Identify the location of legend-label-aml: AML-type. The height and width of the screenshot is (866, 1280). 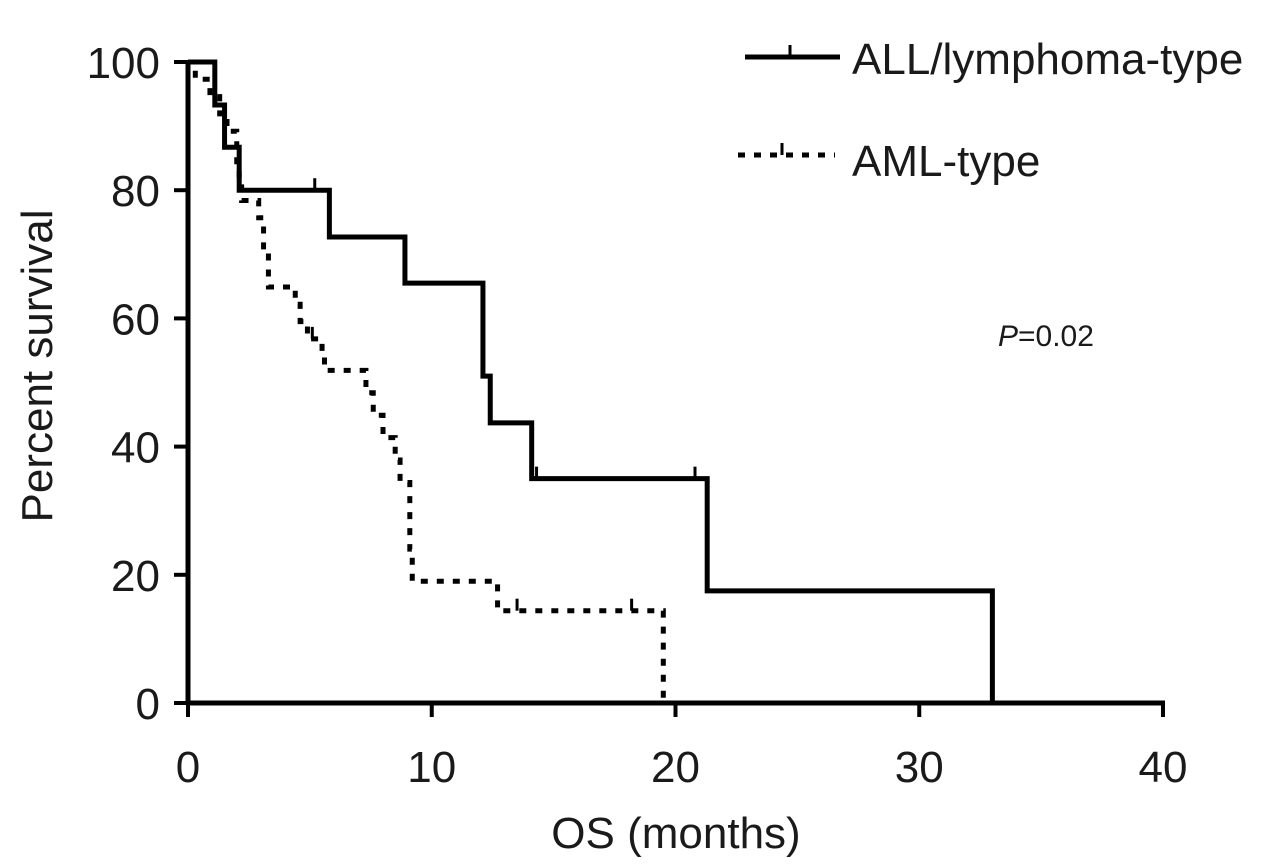
(946, 161).